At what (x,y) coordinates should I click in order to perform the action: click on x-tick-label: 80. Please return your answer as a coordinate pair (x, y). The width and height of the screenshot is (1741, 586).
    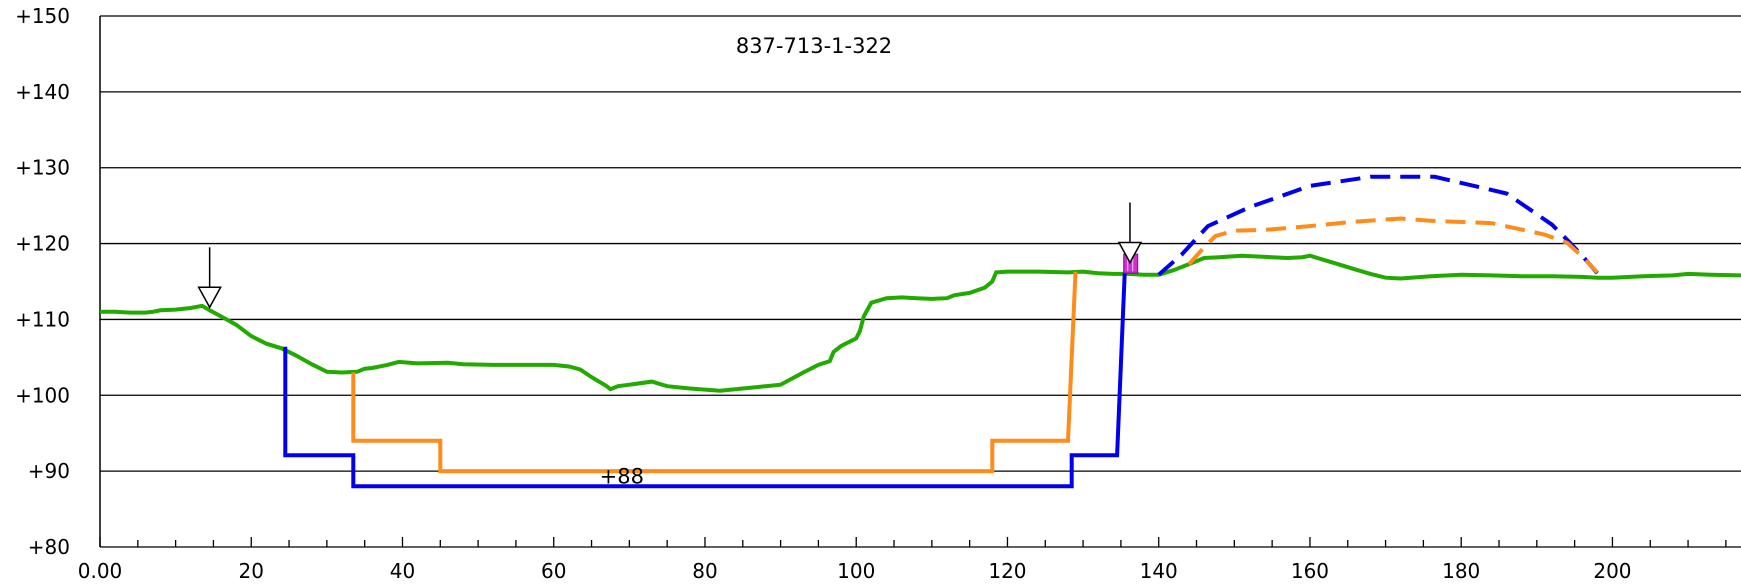
    Looking at the image, I should click on (704, 571).